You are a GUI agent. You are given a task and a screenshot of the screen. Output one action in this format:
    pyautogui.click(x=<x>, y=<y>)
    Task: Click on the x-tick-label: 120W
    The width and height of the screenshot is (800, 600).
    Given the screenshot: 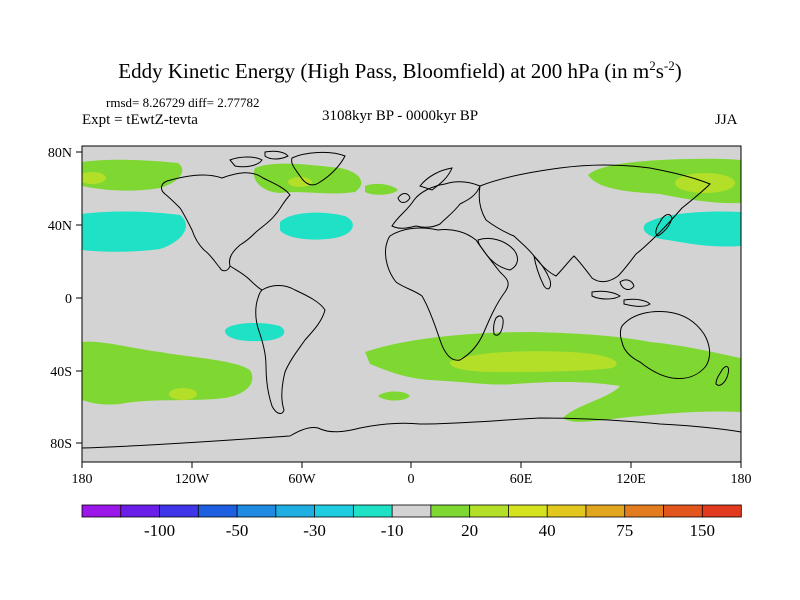 What is the action you would take?
    pyautogui.click(x=192, y=479)
    